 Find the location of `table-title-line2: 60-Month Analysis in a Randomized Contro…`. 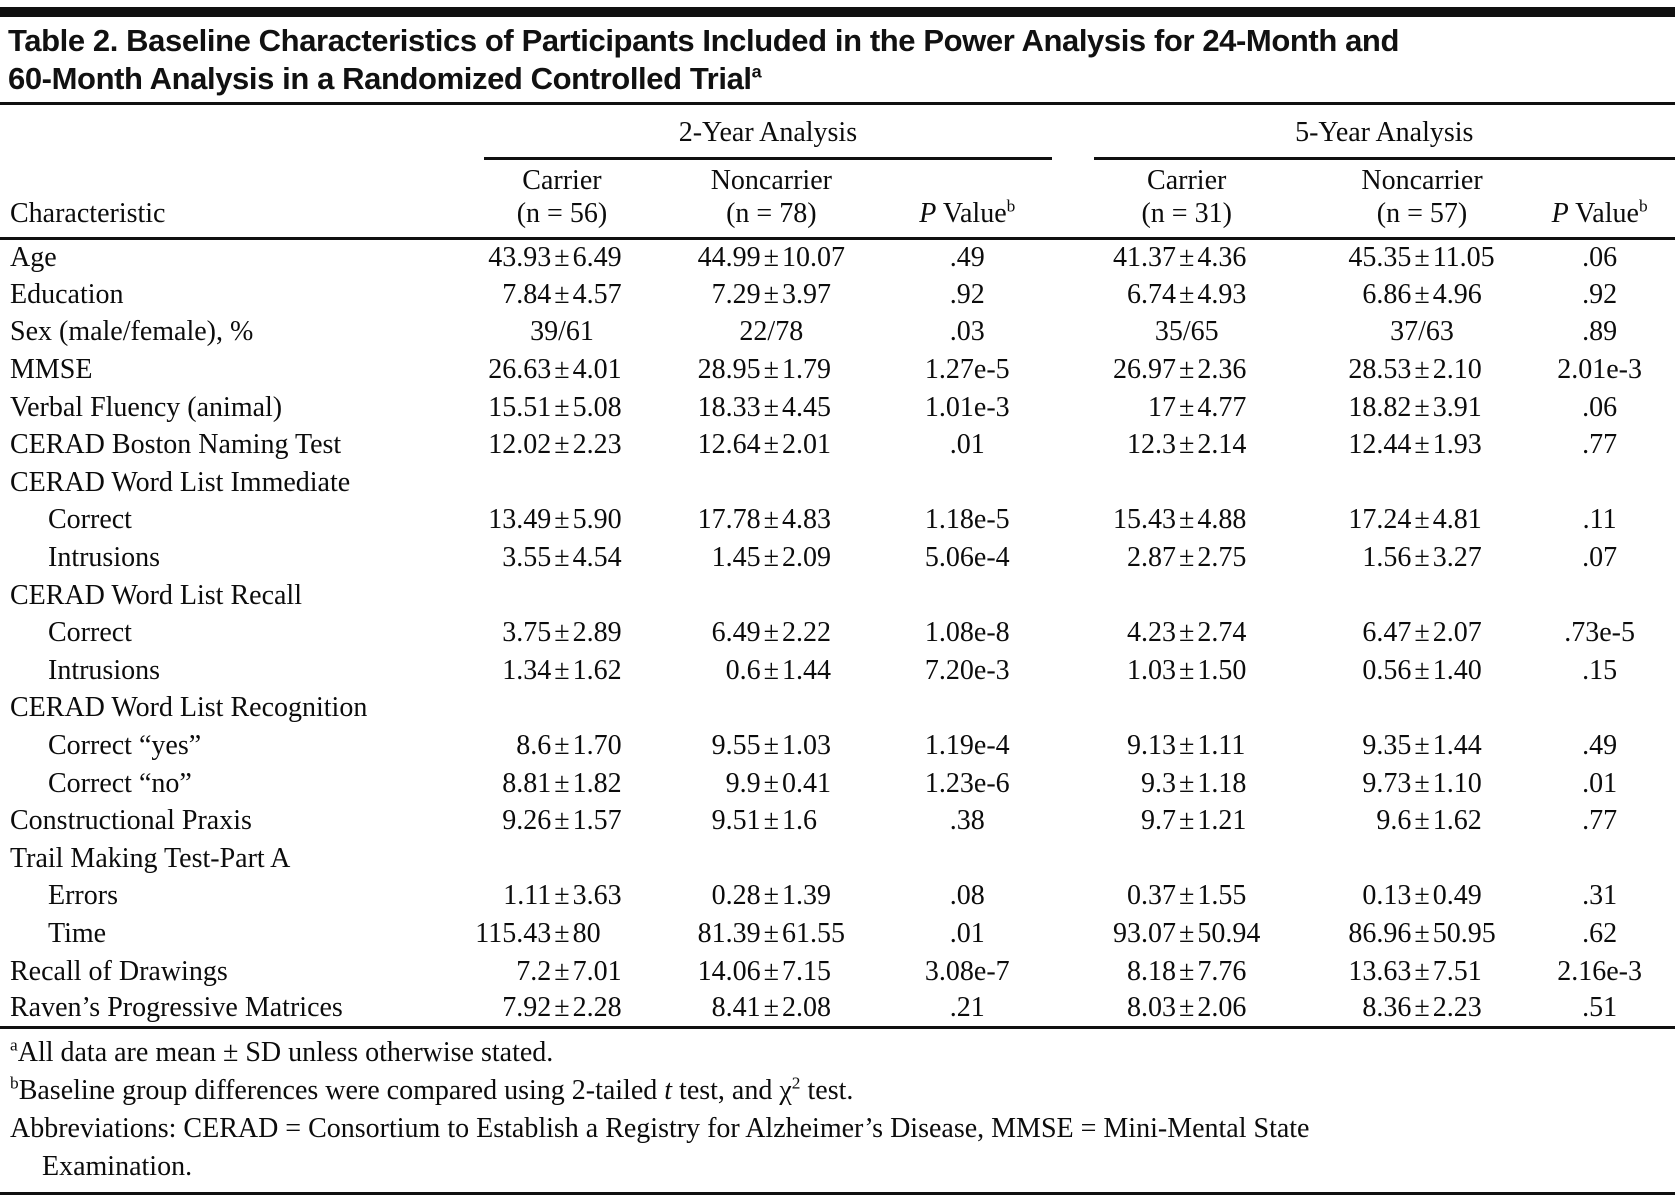

table-title-line2: 60-Month Analysis in a Randomized Contro… is located at coordinates (837, 79).